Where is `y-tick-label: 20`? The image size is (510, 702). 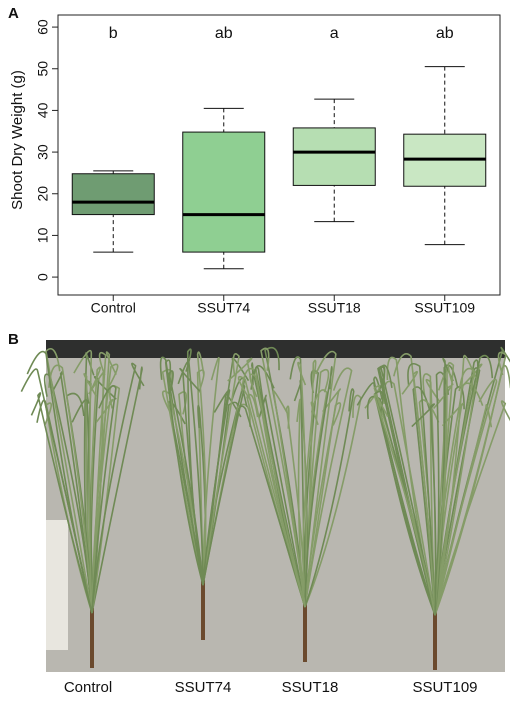
y-tick-label: 20 is located at coordinates (43, 194).